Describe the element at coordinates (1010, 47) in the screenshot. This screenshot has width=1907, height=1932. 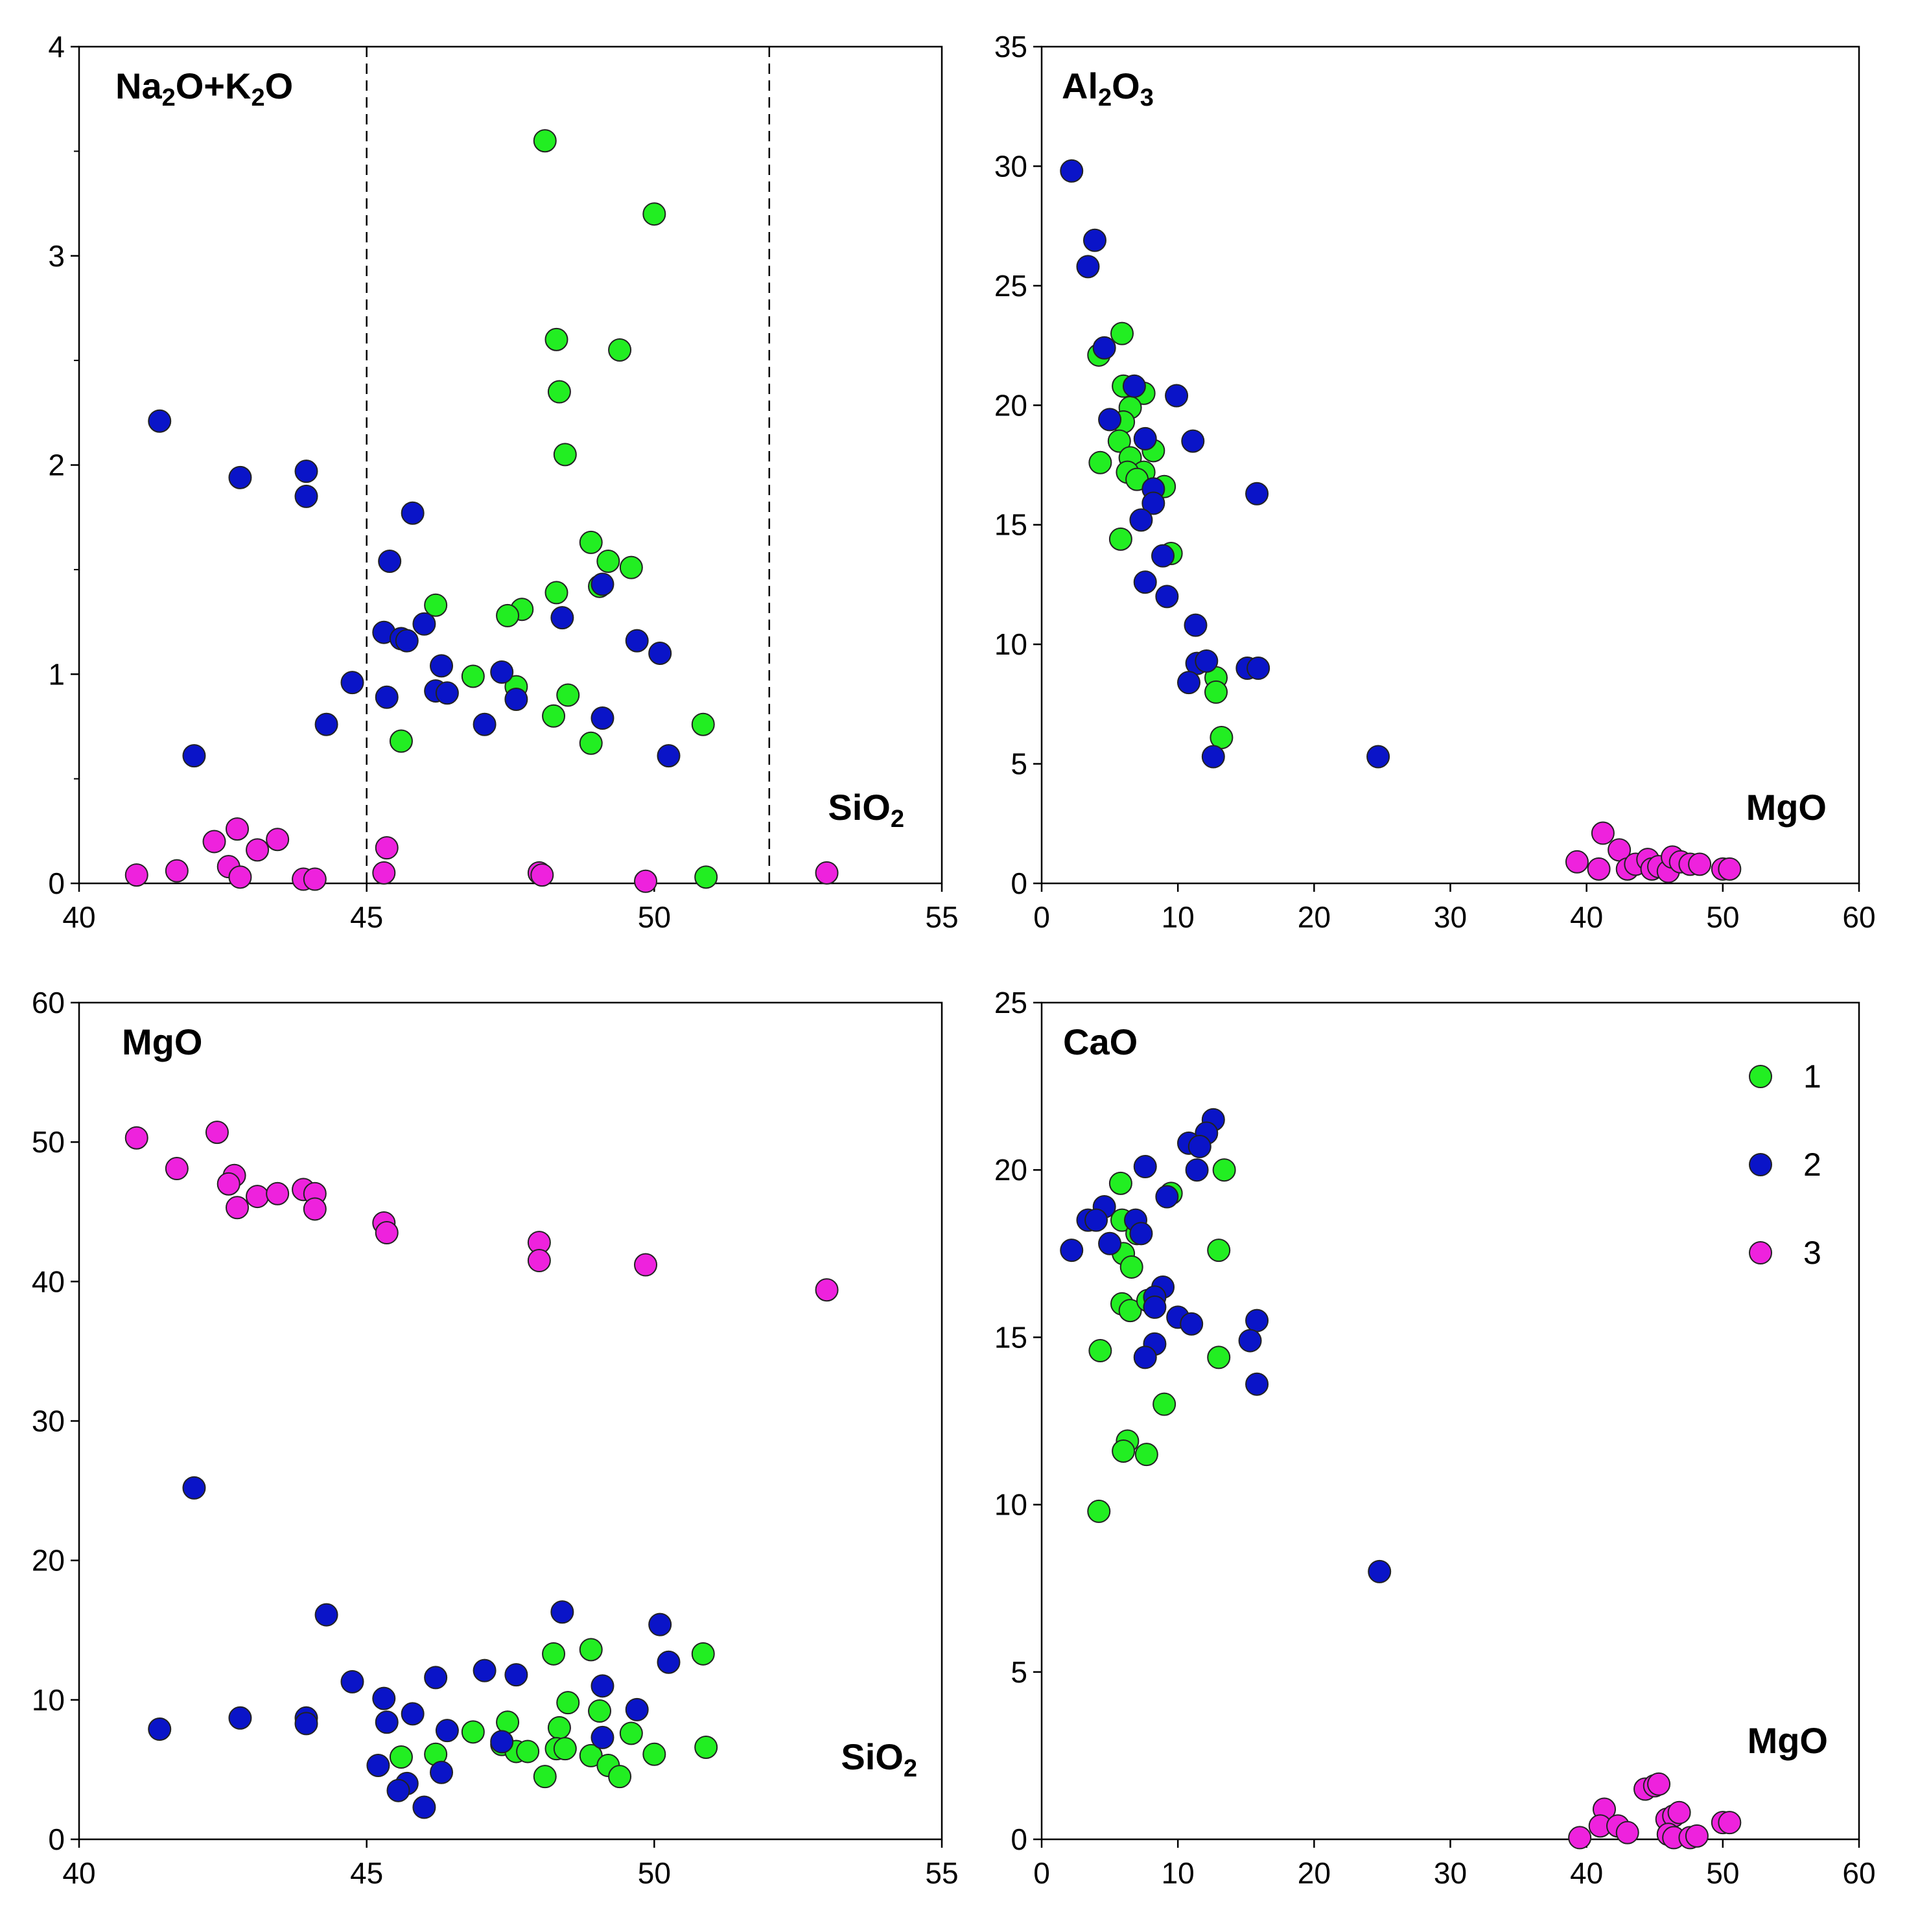
I see `y-tick-label: 35` at that location.